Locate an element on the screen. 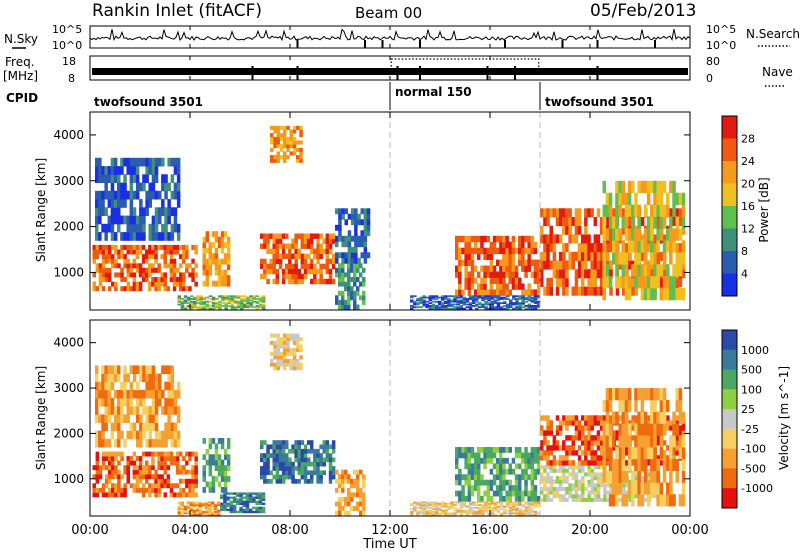 The height and width of the screenshot is (554, 800). freq-label: Freq. is located at coordinates (20, 62).